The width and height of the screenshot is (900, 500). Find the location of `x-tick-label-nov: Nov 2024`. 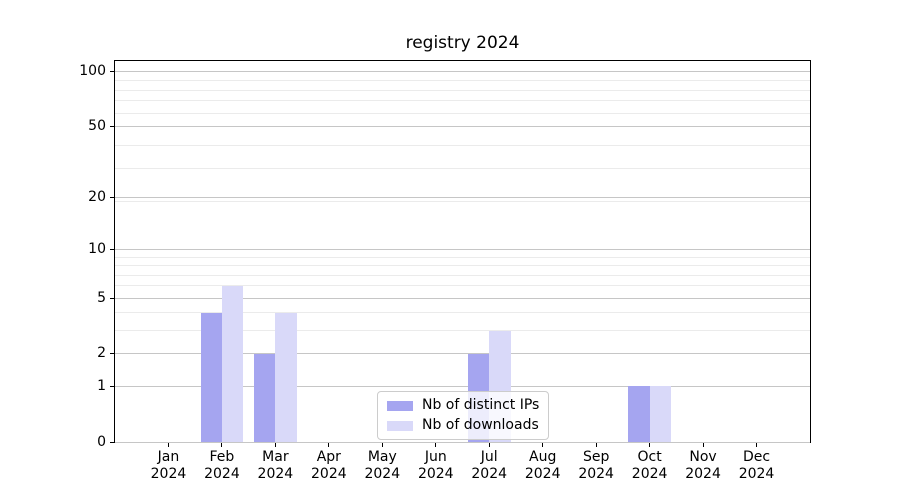

x-tick-label-nov: Nov 2024 is located at coordinates (703, 465).